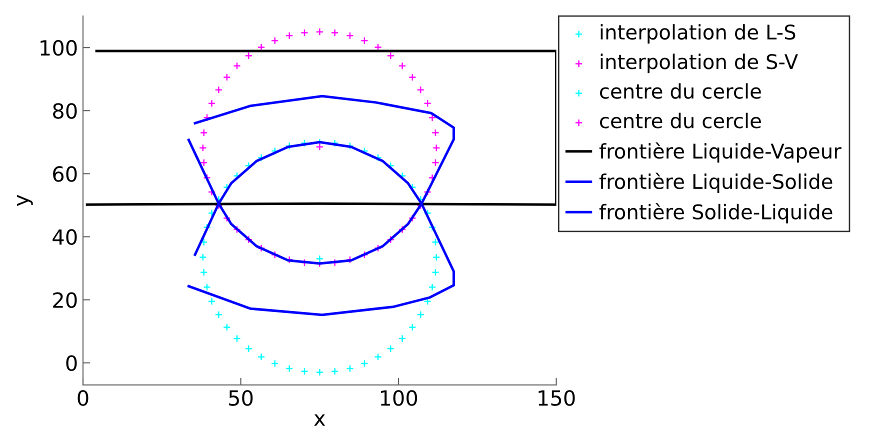 Image resolution: width=883 pixels, height=446 pixels. I want to click on legend-label: interpolation de L-S, so click(698, 34).